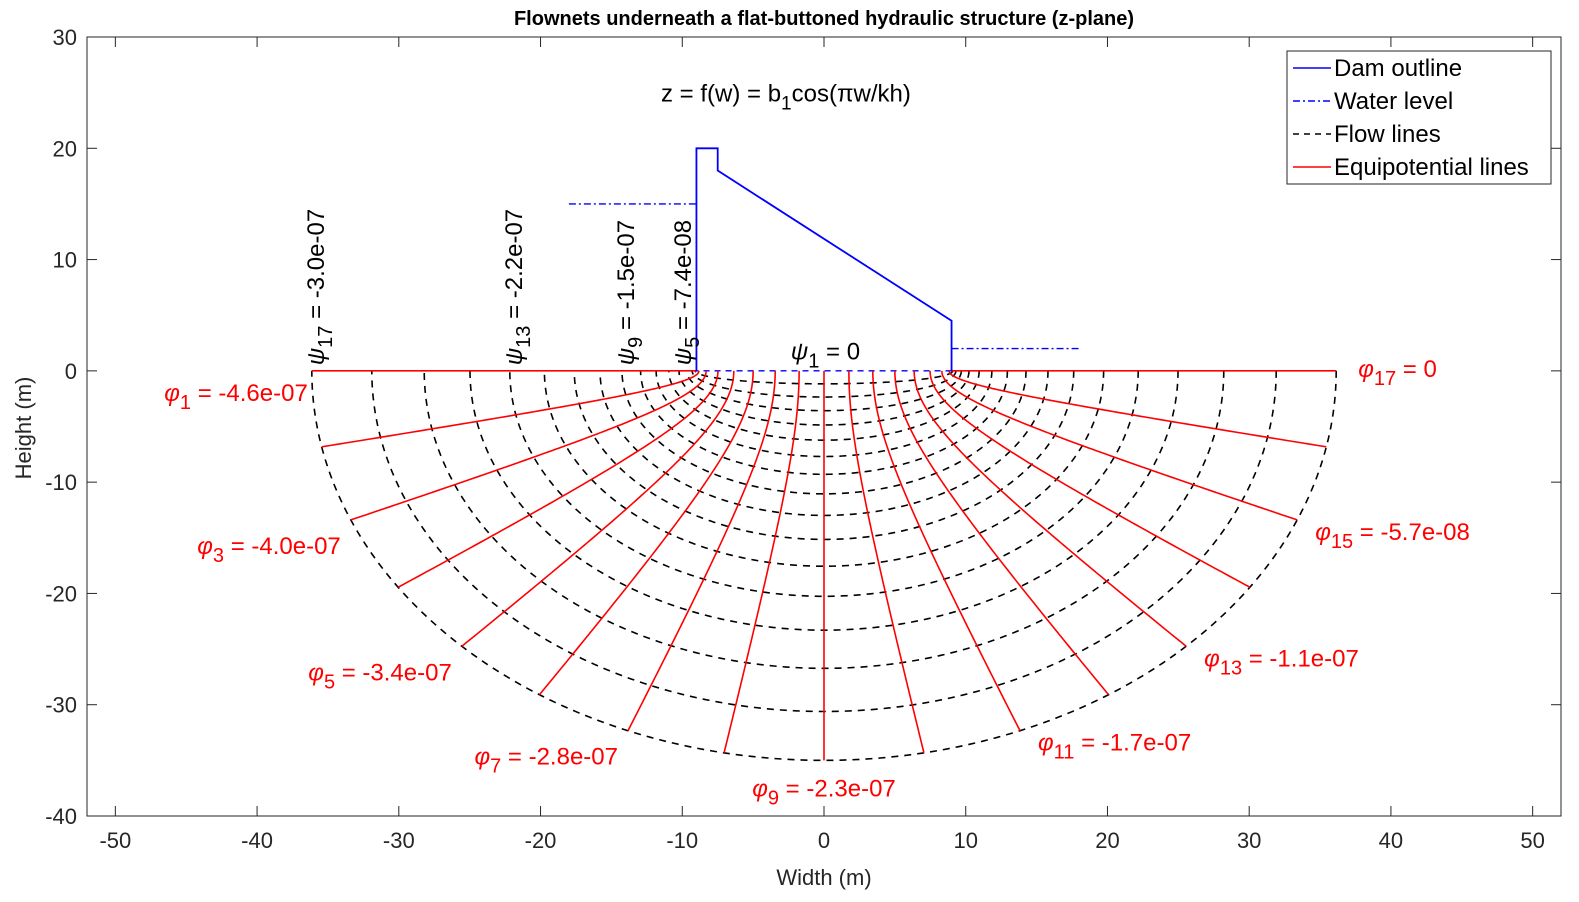 The height and width of the screenshot is (902, 1579). I want to click on label-value: = -2.2e-07, so click(514, 267).